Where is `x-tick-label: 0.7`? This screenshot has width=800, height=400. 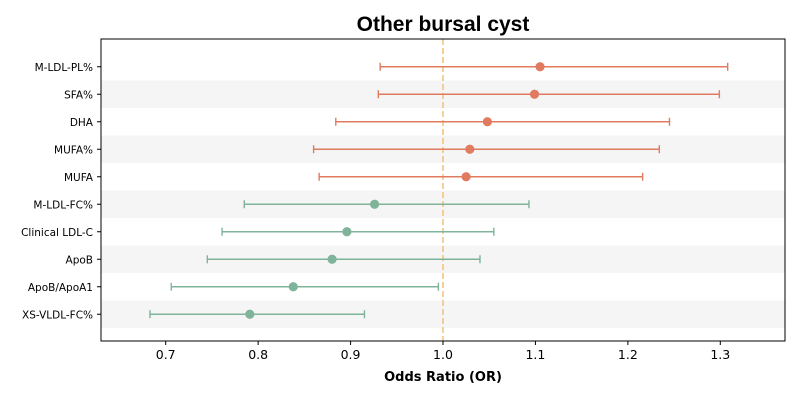
x-tick-label: 0.7 is located at coordinates (166, 354).